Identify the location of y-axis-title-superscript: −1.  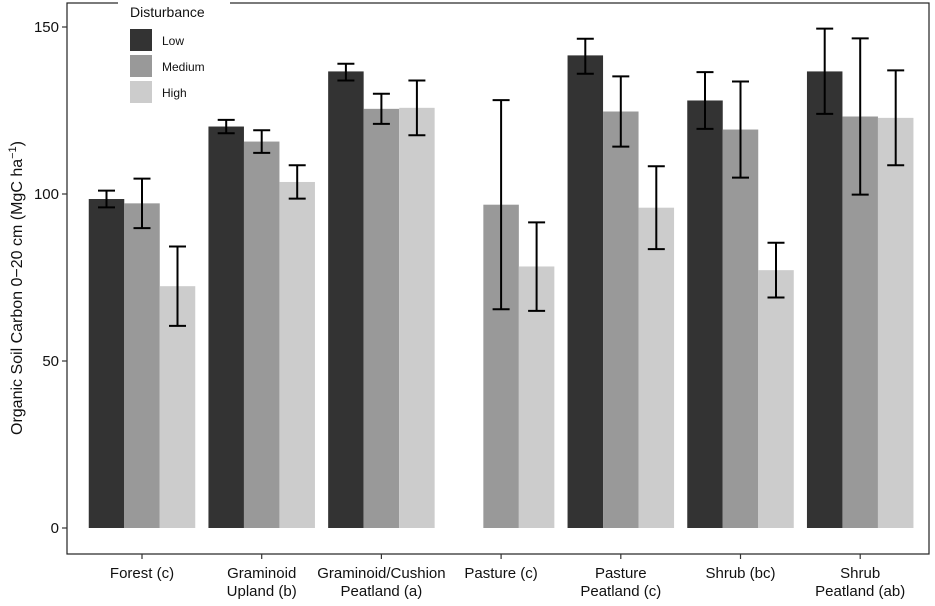
(13, 152).